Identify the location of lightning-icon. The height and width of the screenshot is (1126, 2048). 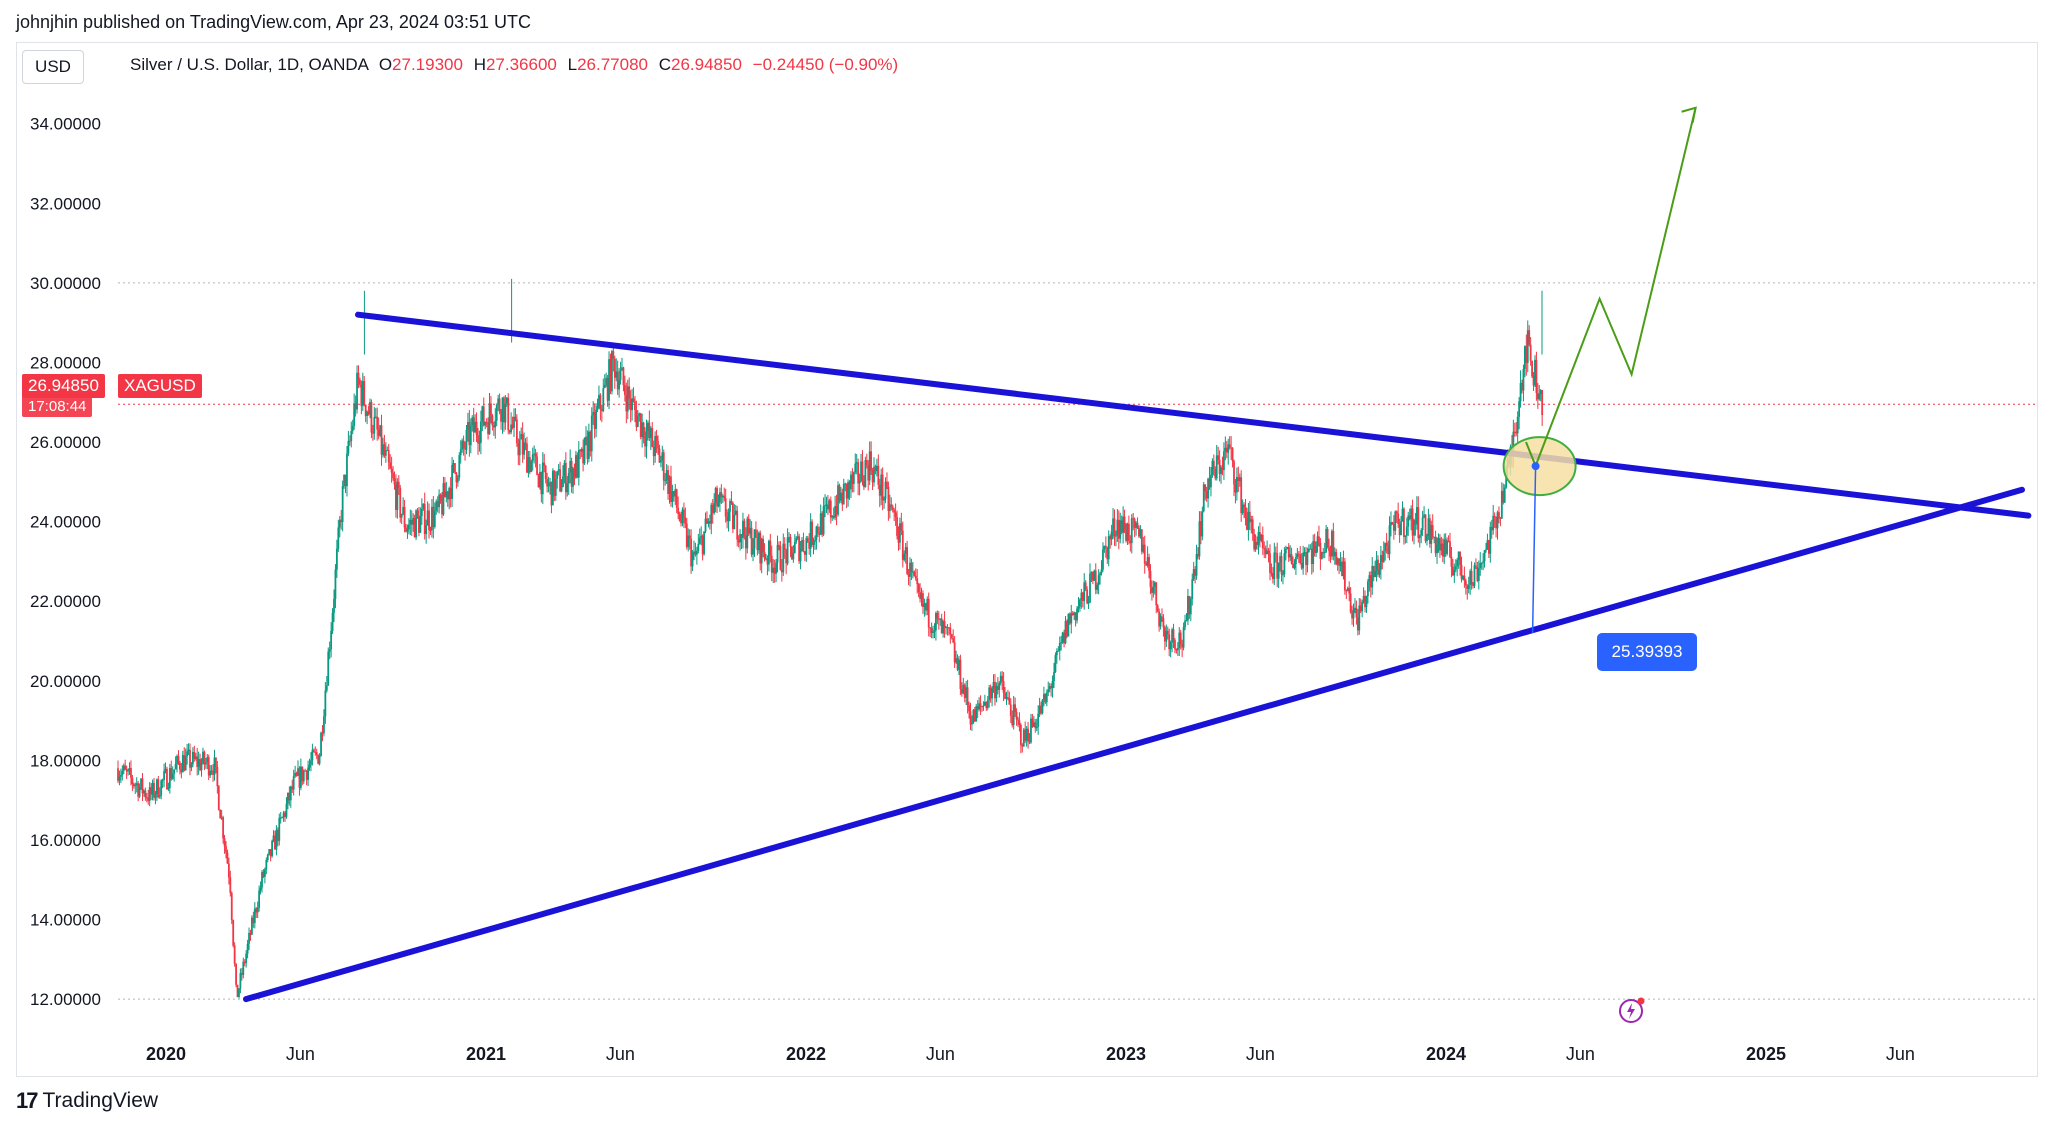
(1632, 1010).